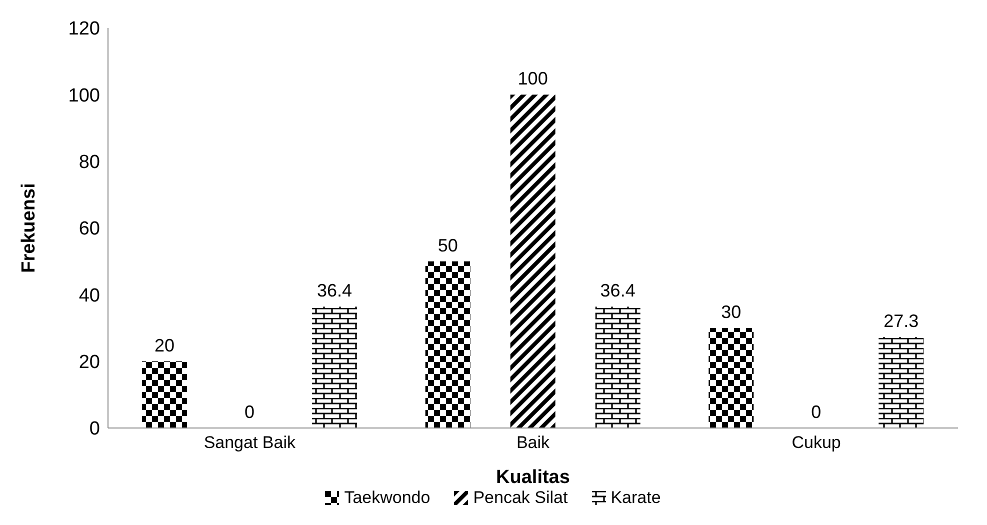  I want to click on y-tick-label: 20, so click(89, 363).